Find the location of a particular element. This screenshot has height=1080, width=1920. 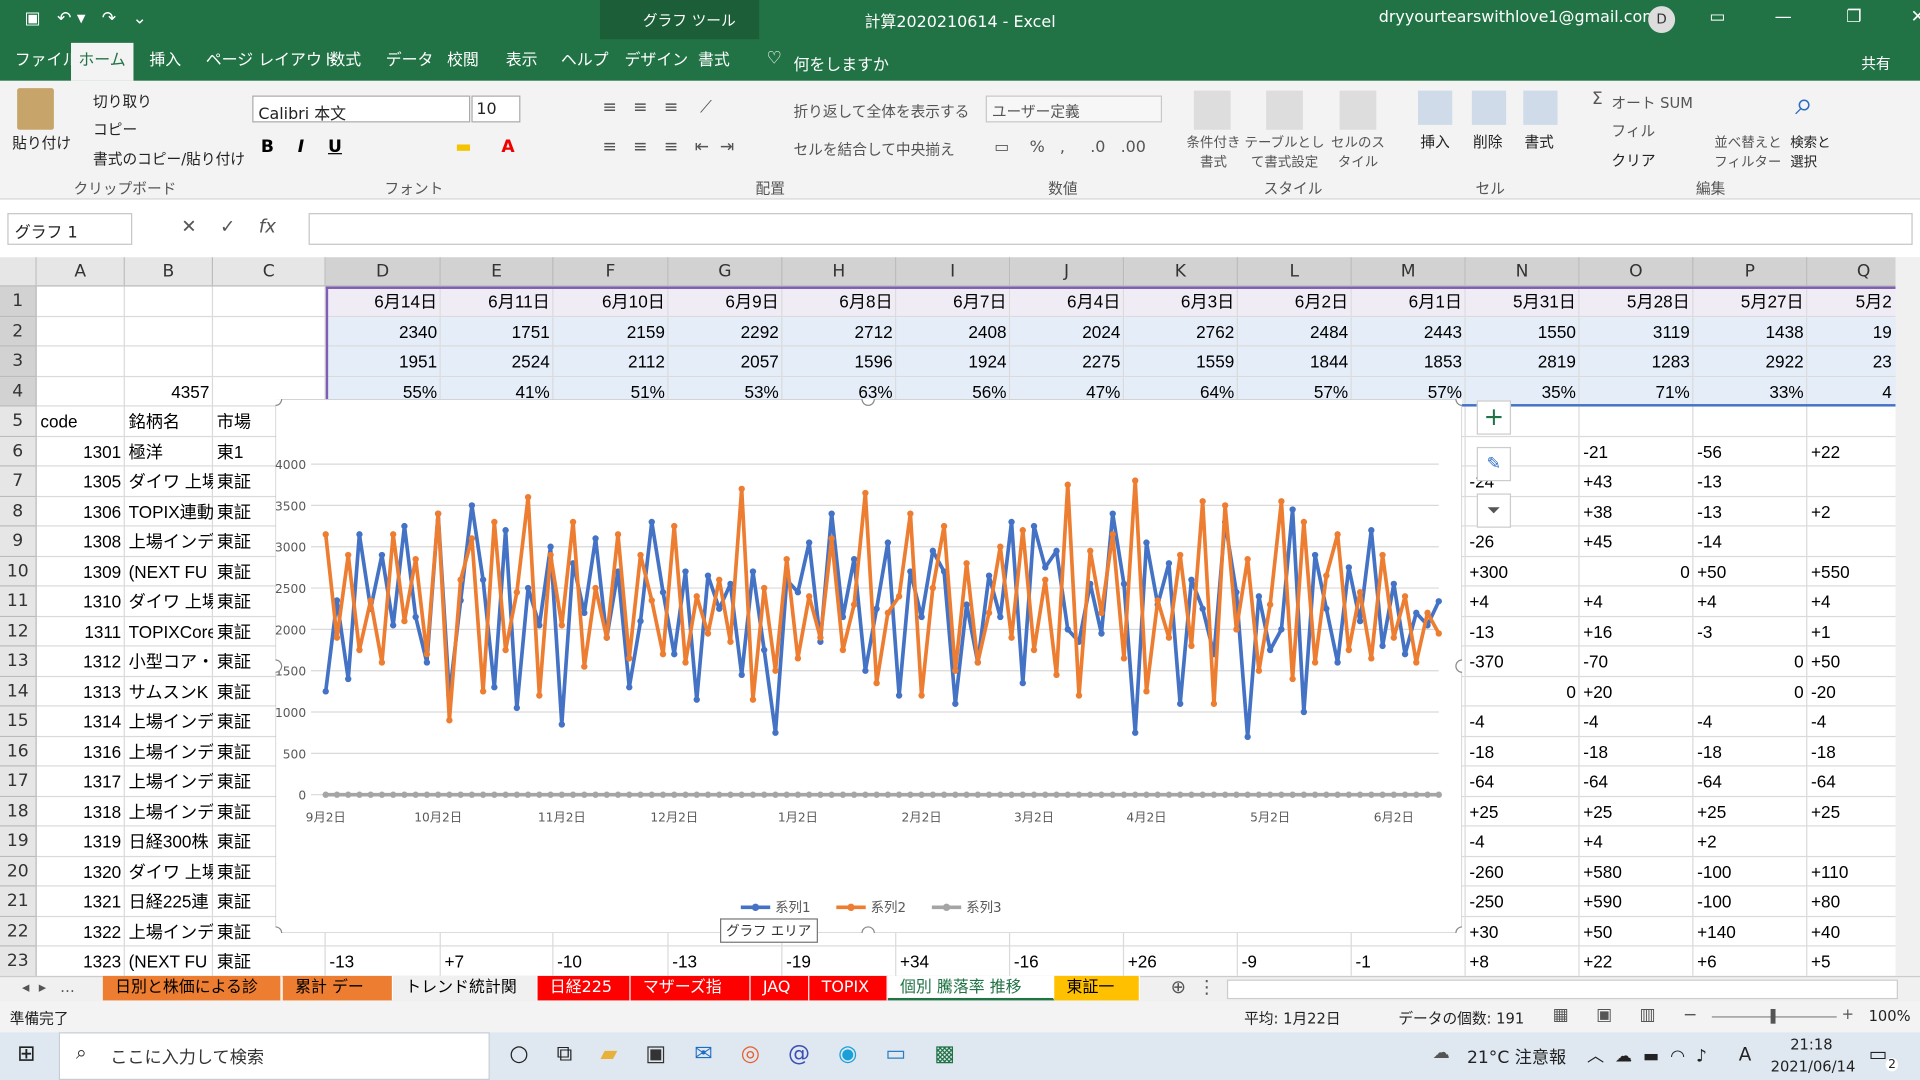

taskbar-apps: ○ ⧉ ▰ ▣ ✉ ◎ @ ◉ ▭ ▩ is located at coordinates (732, 1053).